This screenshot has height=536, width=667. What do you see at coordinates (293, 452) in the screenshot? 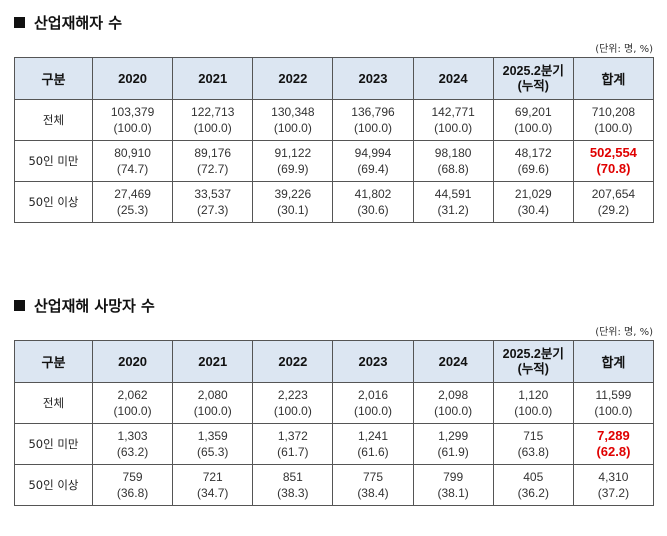
I see `cell-percent: (61.7)` at bounding box center [293, 452].